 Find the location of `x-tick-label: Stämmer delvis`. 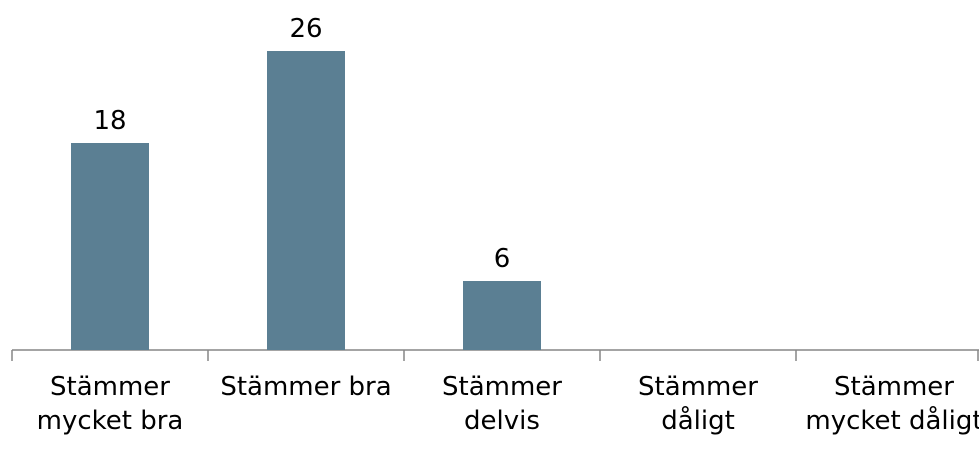

x-tick-label: Stämmer delvis is located at coordinates (502, 404).